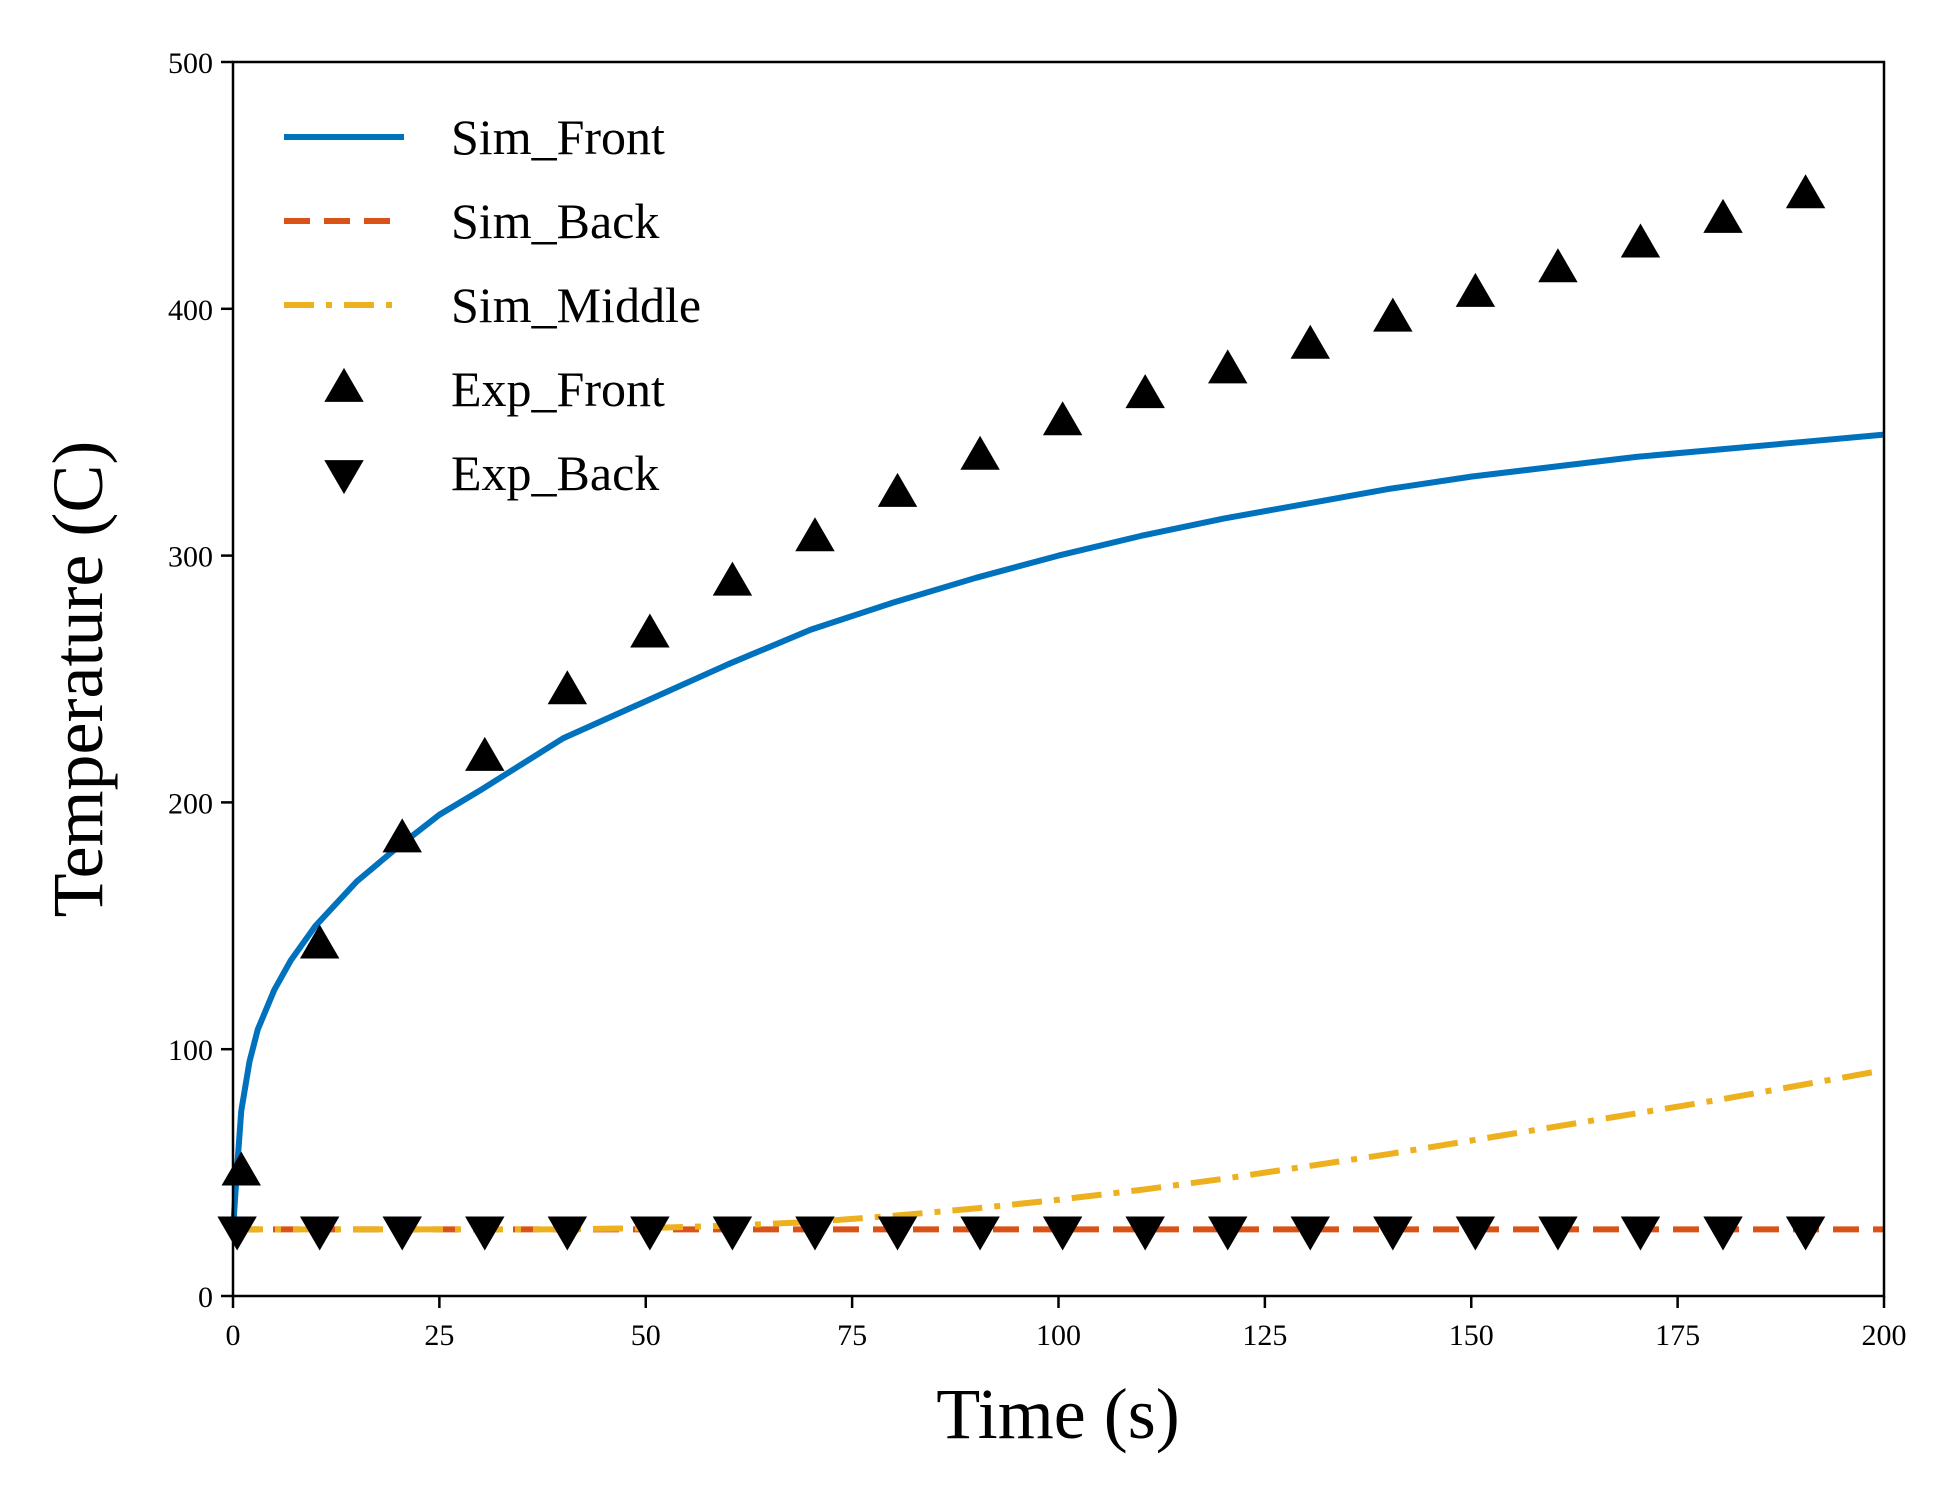 The image size is (1950, 1500). Describe the element at coordinates (190, 63) in the screenshot. I see `y-tick-label: 500` at that location.